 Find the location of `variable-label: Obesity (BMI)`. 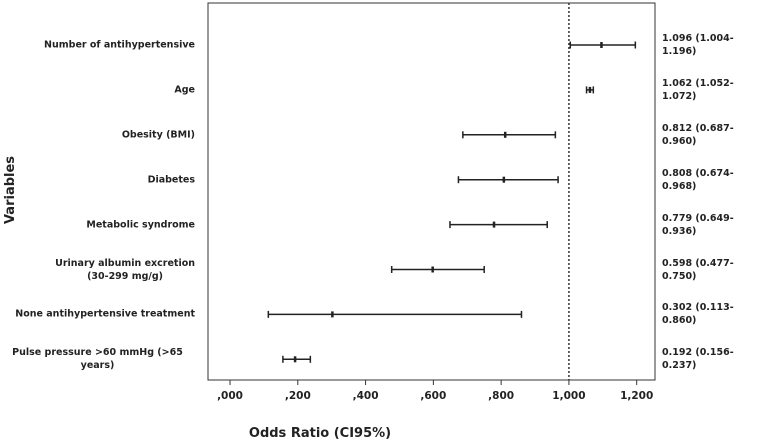

variable-label: Obesity (BMI) is located at coordinates (158, 135).